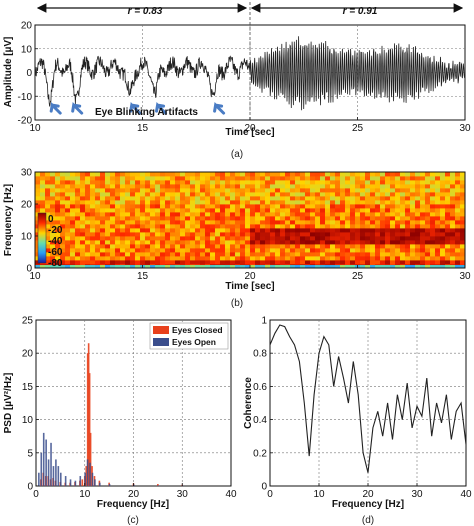 This screenshot has height=526, width=474. What do you see at coordinates (143, 276) in the screenshot?
I see `x-tick-label: 15` at bounding box center [143, 276].